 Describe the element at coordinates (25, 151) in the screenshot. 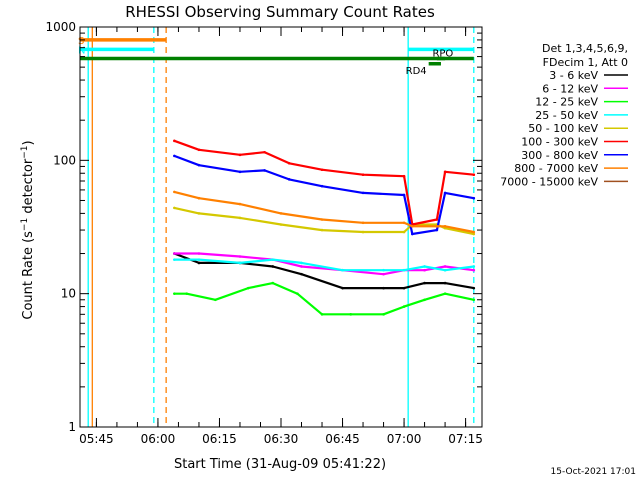

I see `y-axis-label-sup2: −1` at that location.